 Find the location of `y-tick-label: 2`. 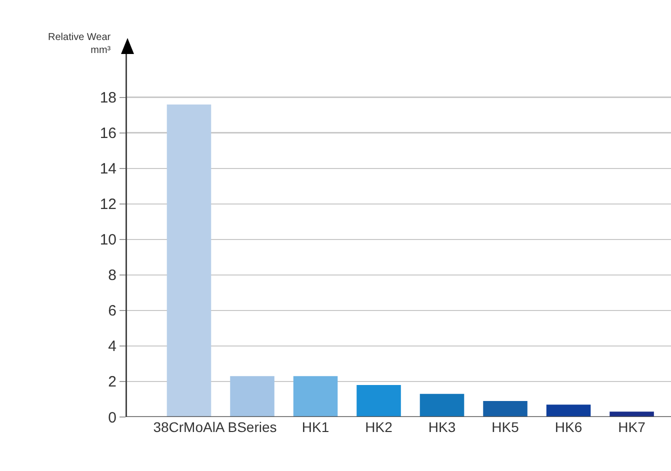

y-tick-label: 2 is located at coordinates (112, 382).